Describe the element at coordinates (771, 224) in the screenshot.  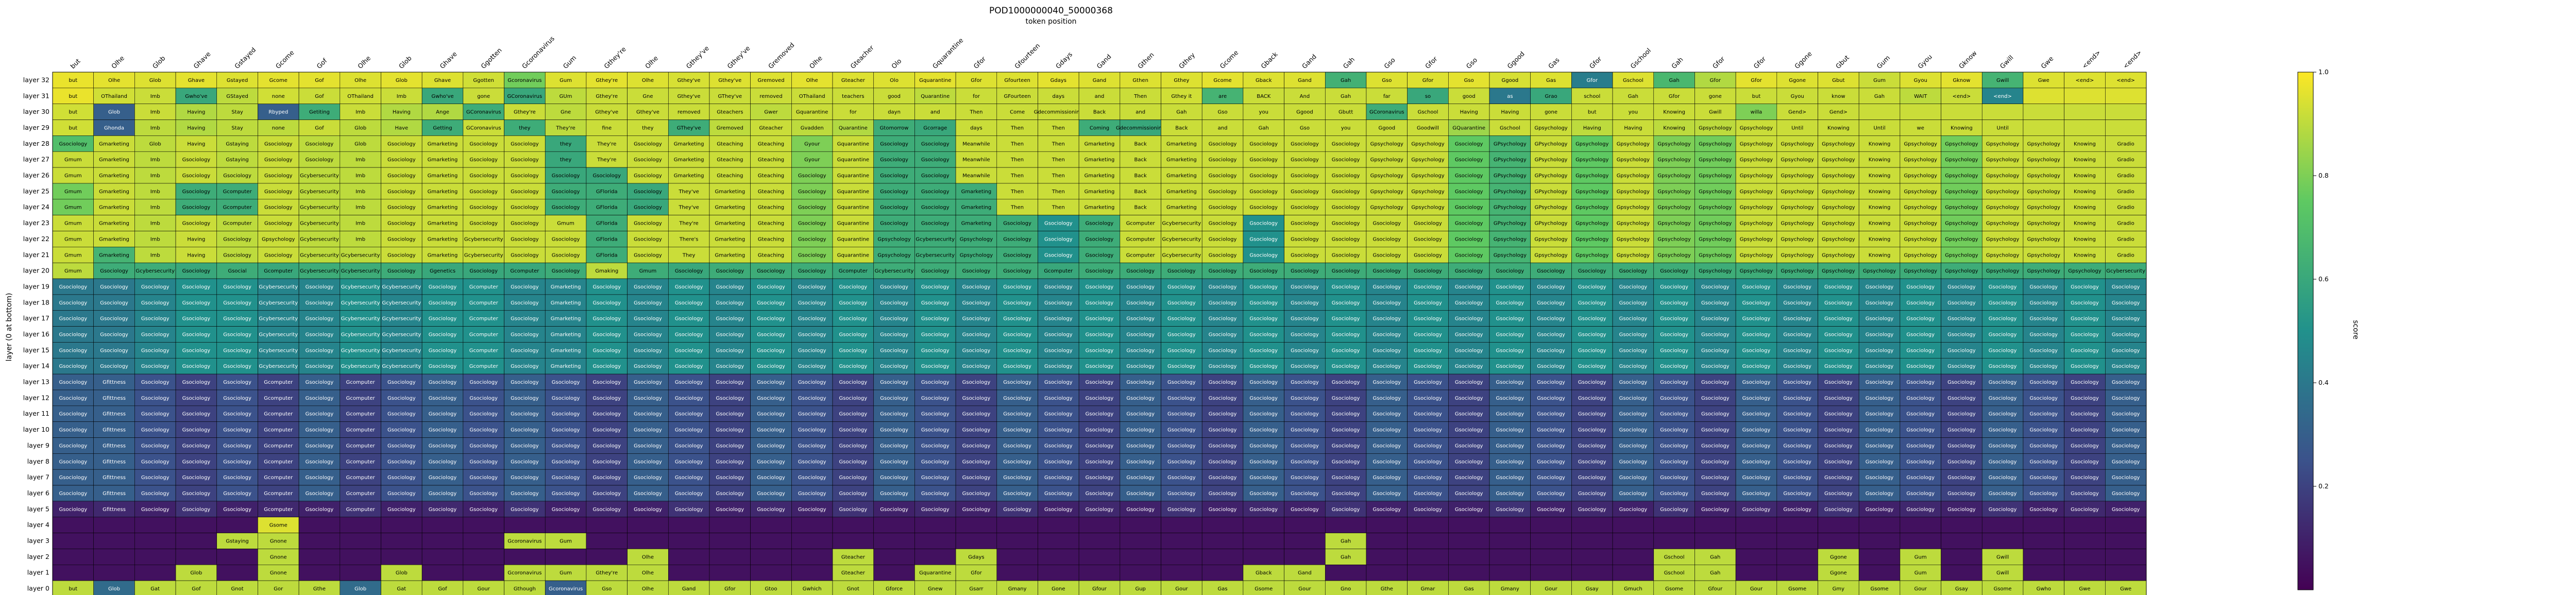
I see `cell-label: Gteaching` at that location.